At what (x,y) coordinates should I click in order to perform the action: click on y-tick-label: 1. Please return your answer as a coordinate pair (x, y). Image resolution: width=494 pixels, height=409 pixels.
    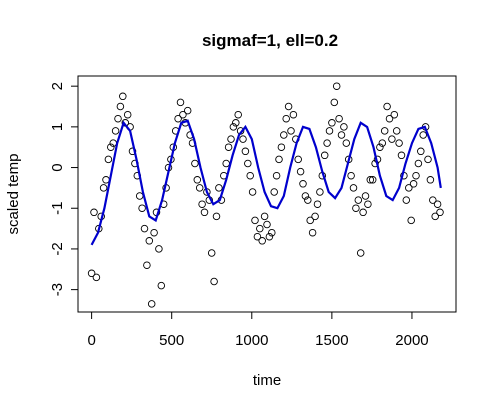
    Looking at the image, I should click on (57, 127).